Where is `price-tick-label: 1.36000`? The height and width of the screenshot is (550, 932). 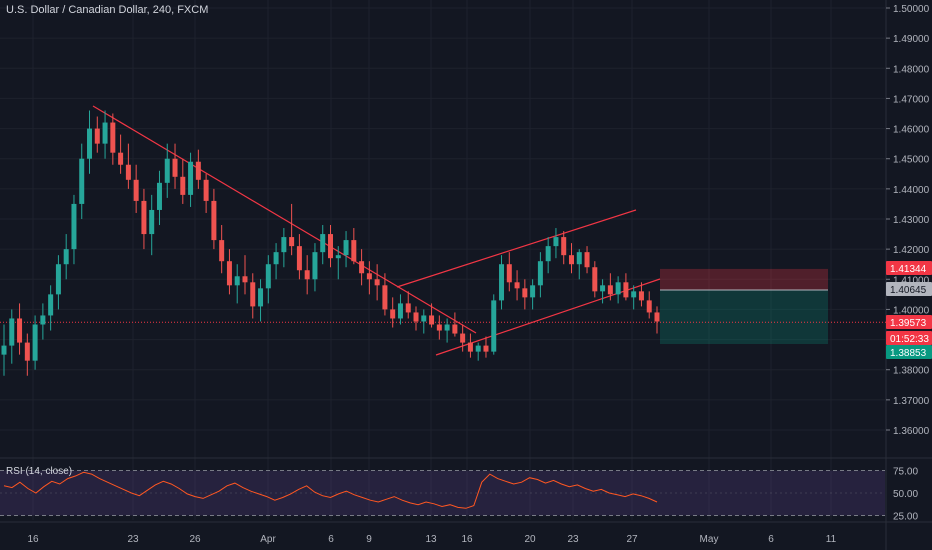 price-tick-label: 1.36000 is located at coordinates (911, 431).